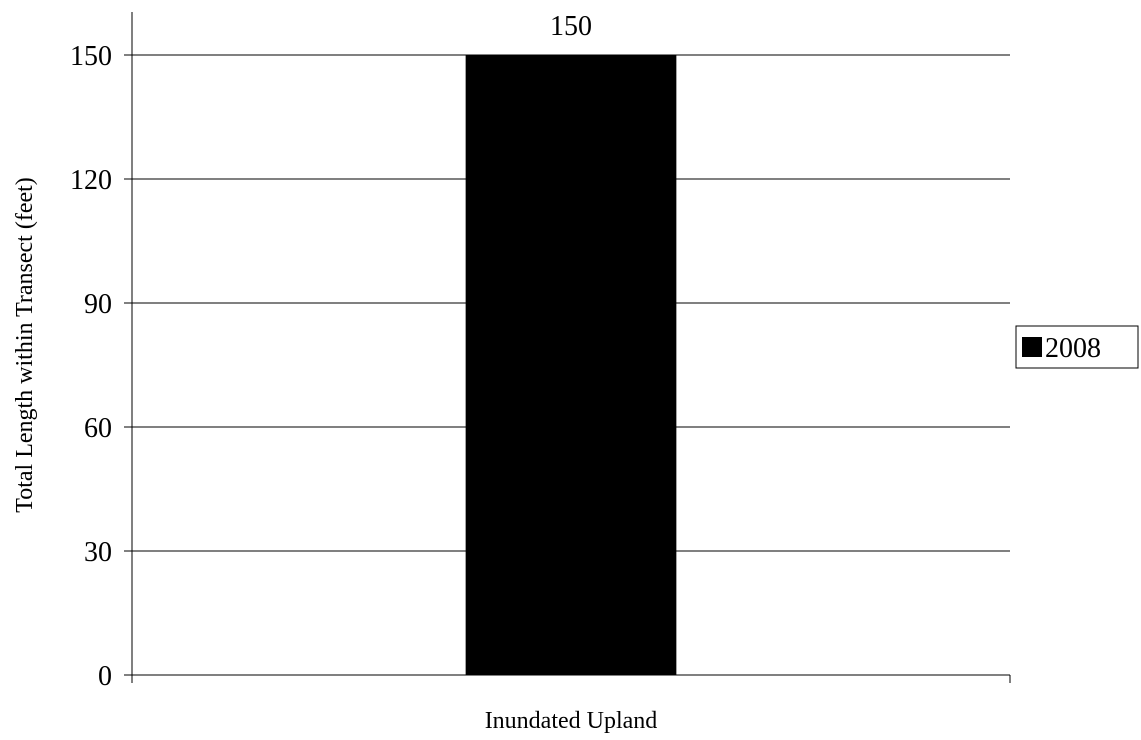 This screenshot has height=740, width=1141. I want to click on x-category-label-0: Inundated Upland, so click(571, 721).